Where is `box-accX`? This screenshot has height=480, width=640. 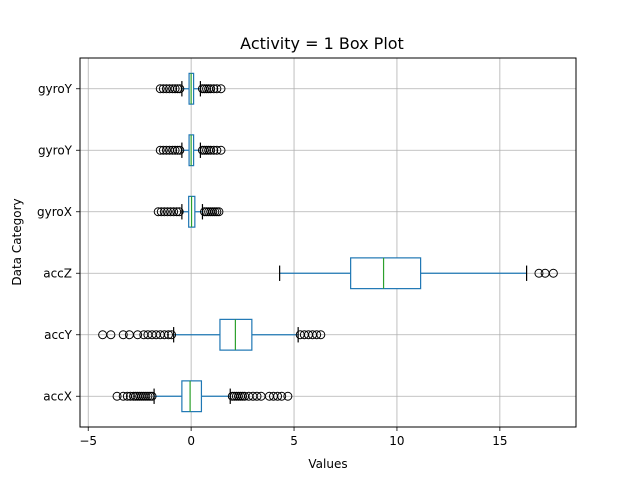
box-accX is located at coordinates (202, 396).